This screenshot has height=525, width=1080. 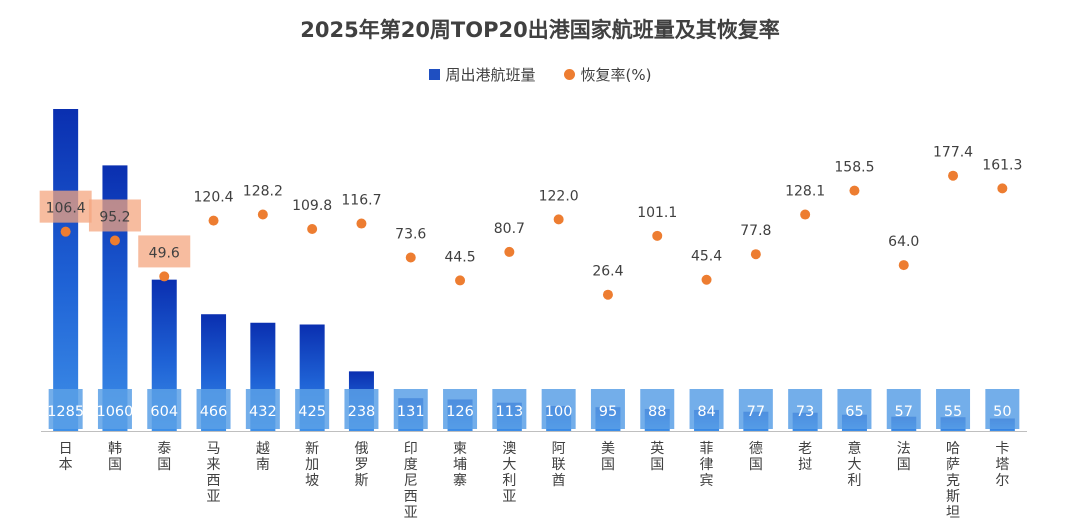 What do you see at coordinates (460, 412) in the screenshot?
I see `bar-value-label: 126` at bounding box center [460, 412].